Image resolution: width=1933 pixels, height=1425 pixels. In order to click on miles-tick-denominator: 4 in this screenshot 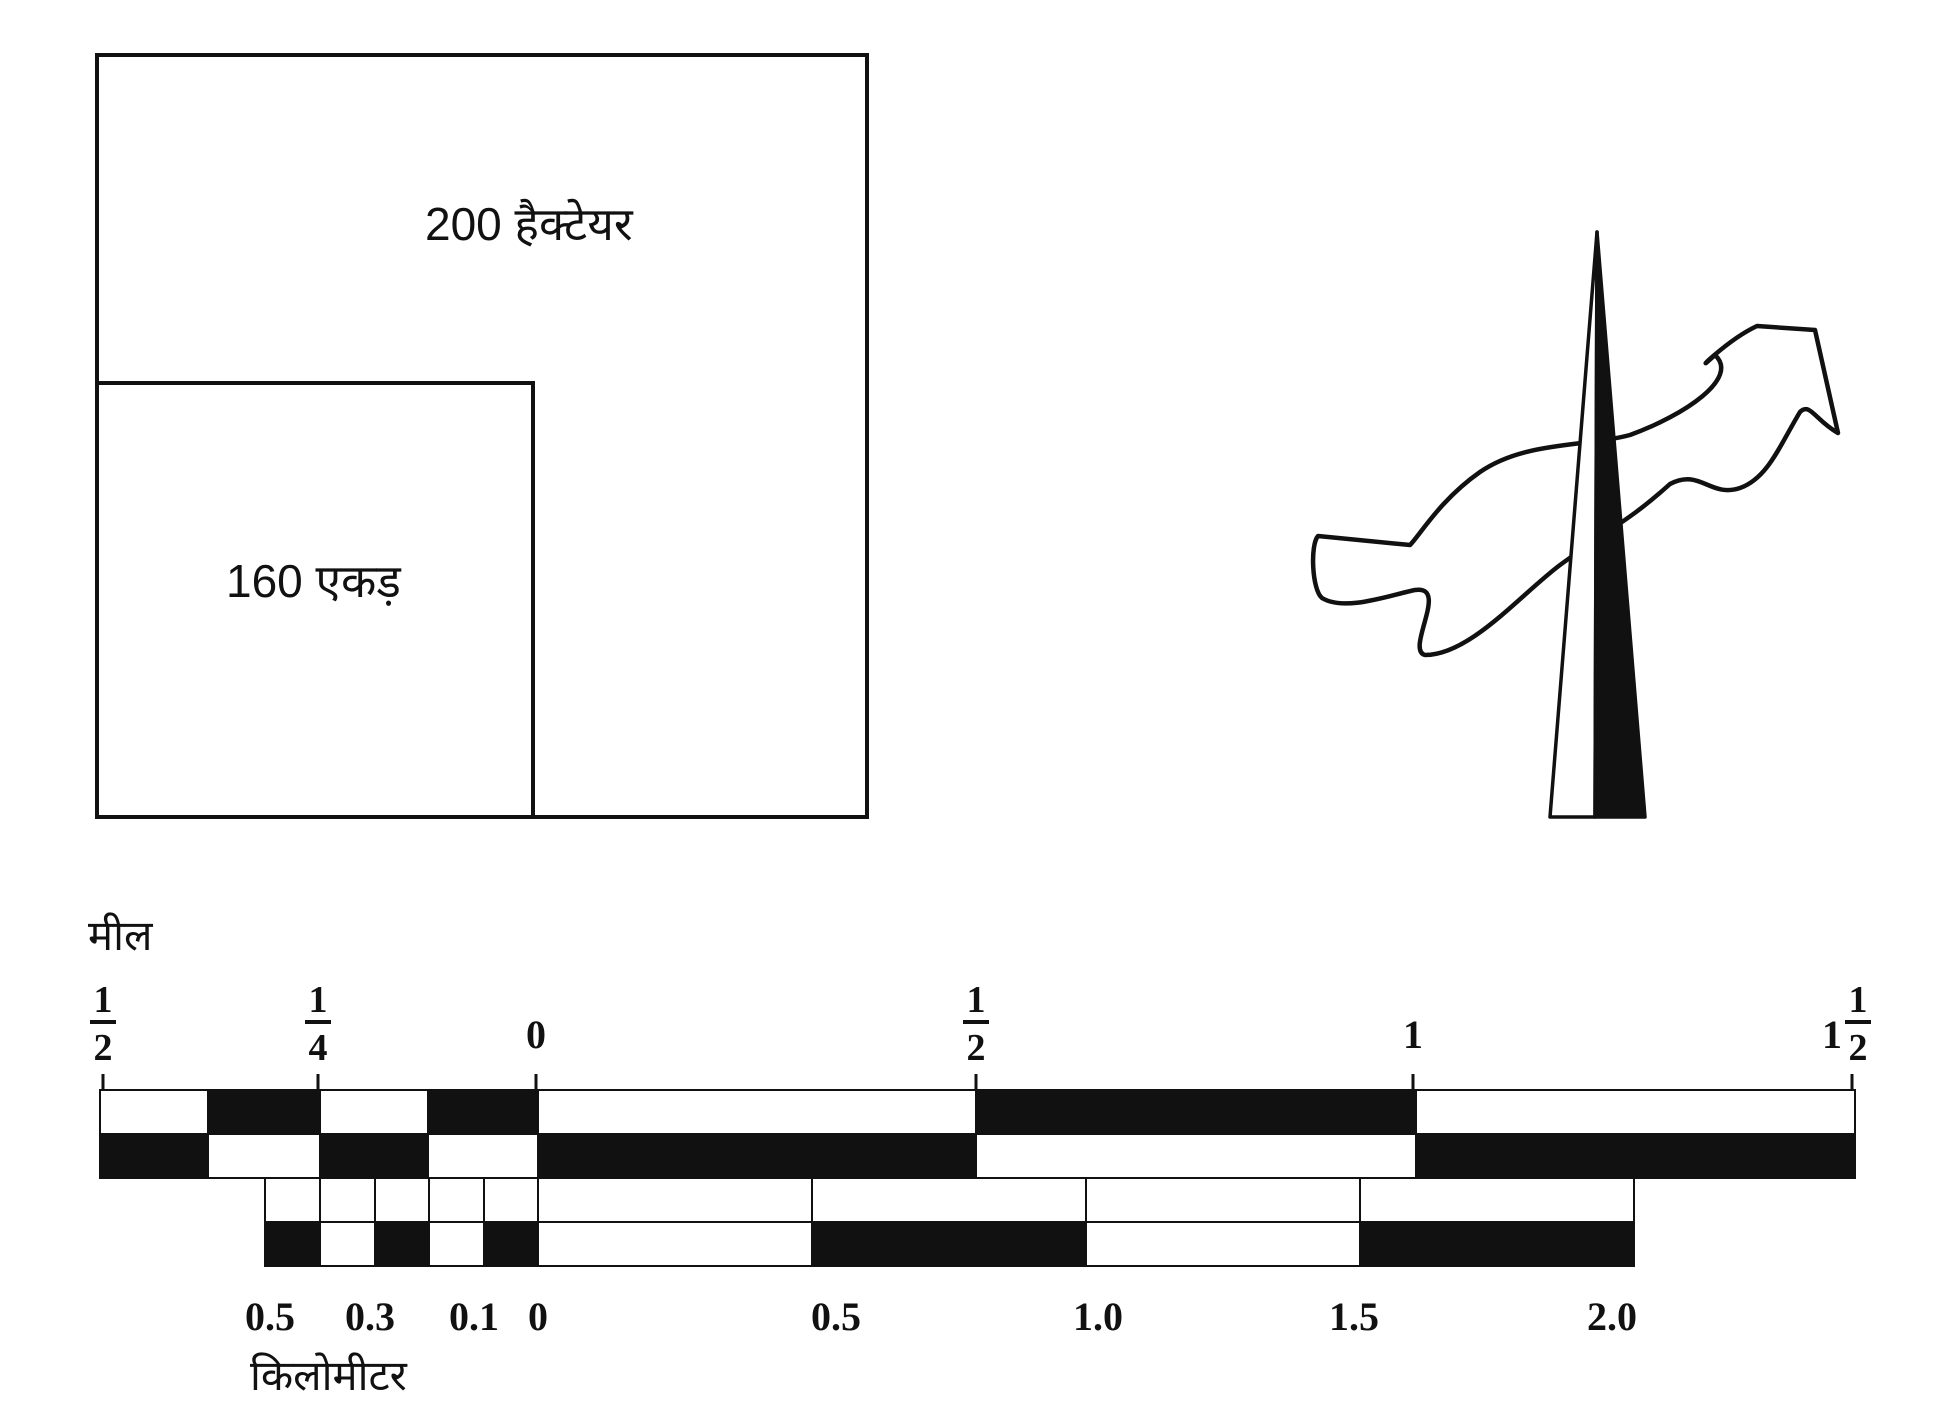, I will do `click(318, 1048)`.